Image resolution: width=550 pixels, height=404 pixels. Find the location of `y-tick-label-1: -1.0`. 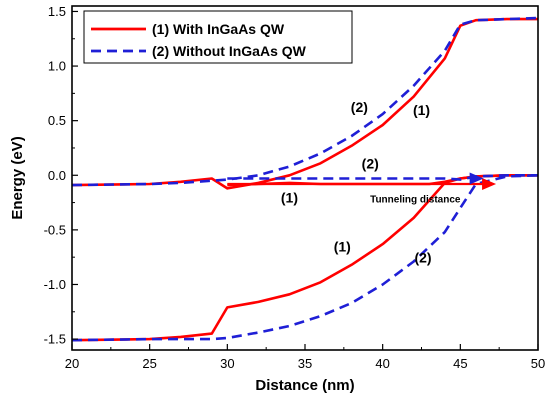

y-tick-label-1: -1.0 is located at coordinates (55, 284).